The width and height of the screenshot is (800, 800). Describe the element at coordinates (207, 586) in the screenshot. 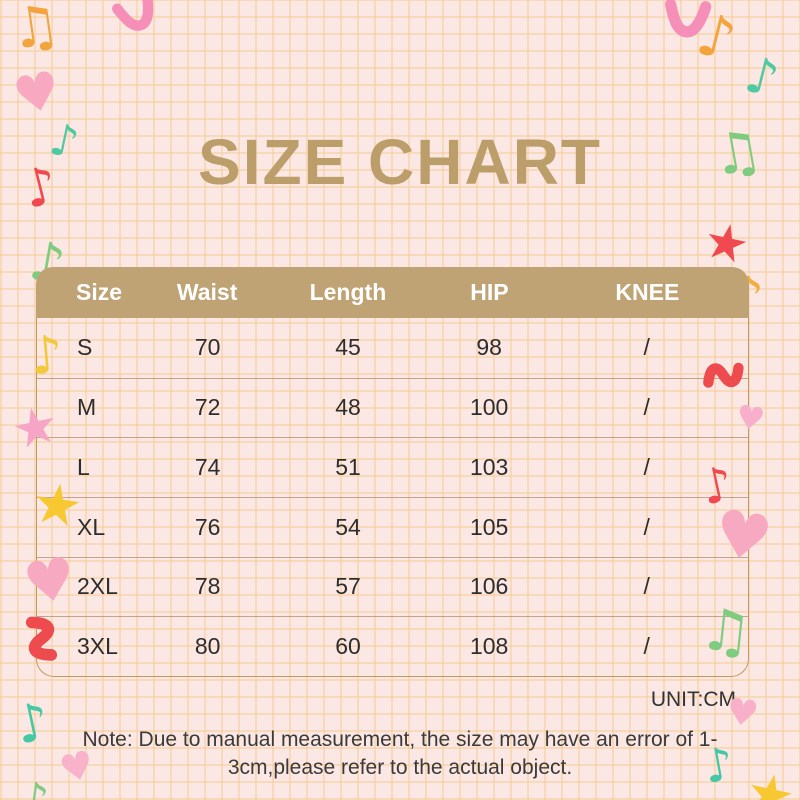

I see `cell-waist: 78` at that location.